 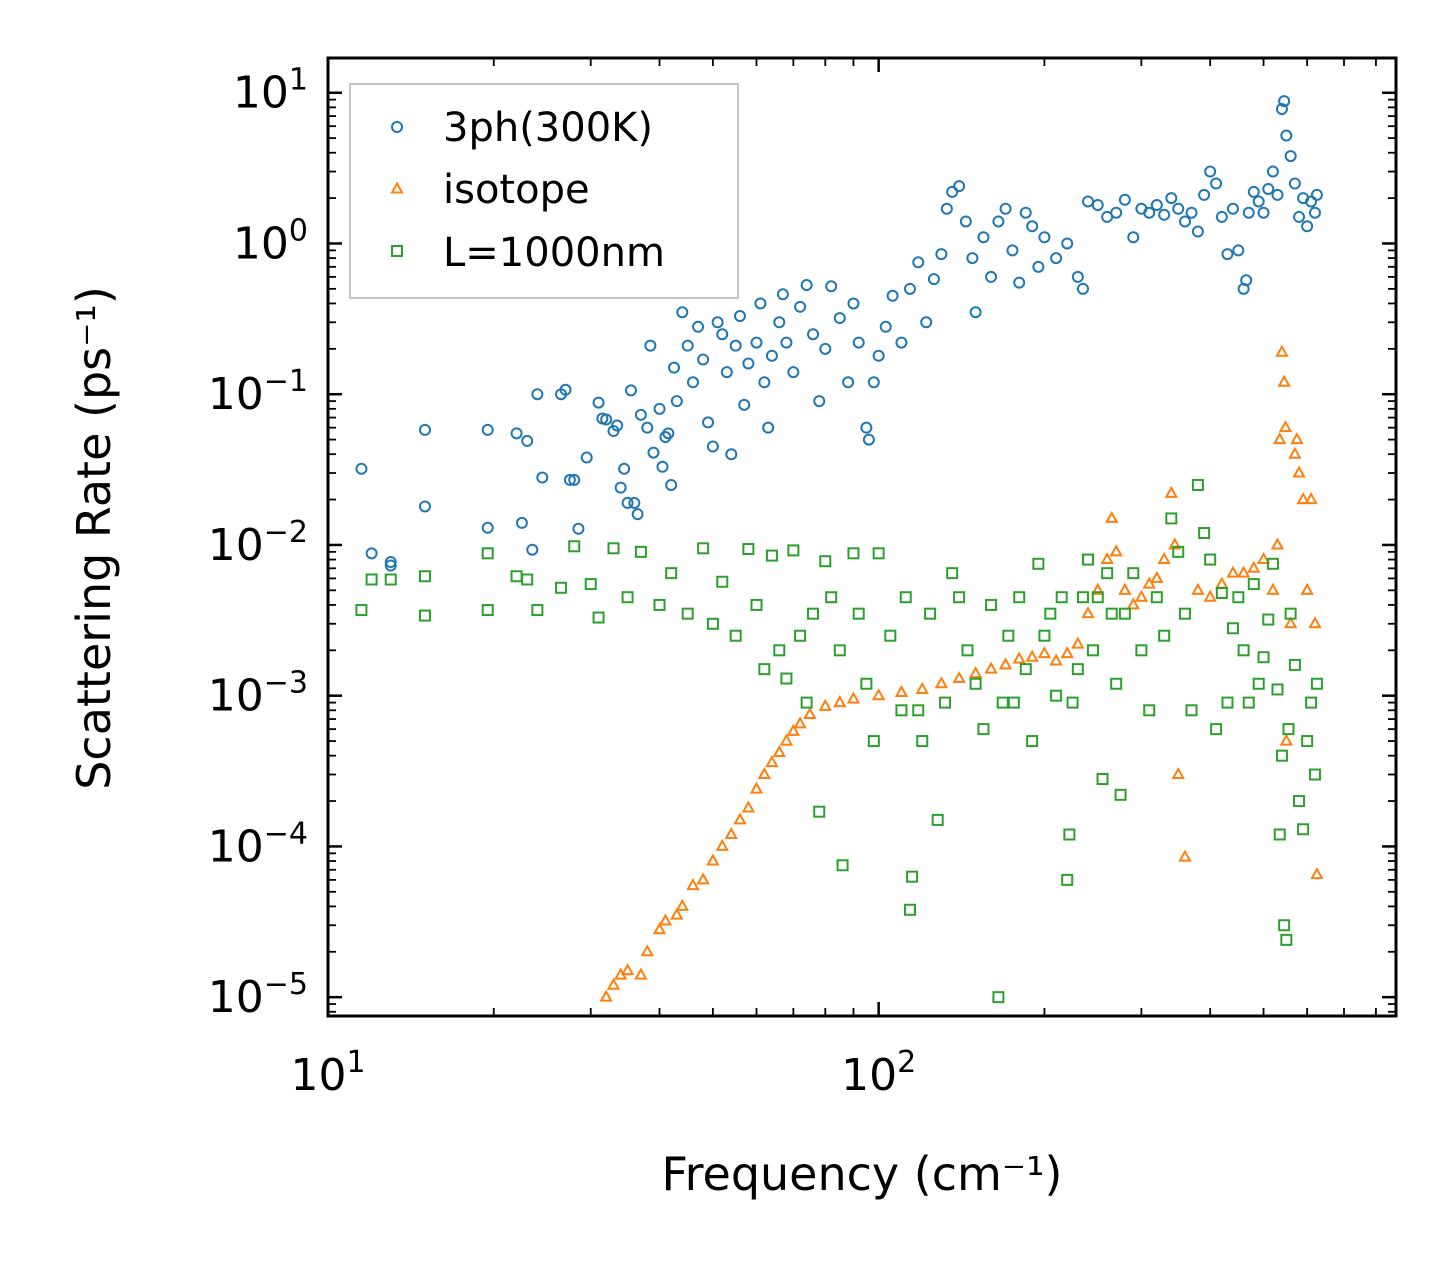 What do you see at coordinates (878, 1073) in the screenshot?
I see `x-tick-label: 102` at bounding box center [878, 1073].